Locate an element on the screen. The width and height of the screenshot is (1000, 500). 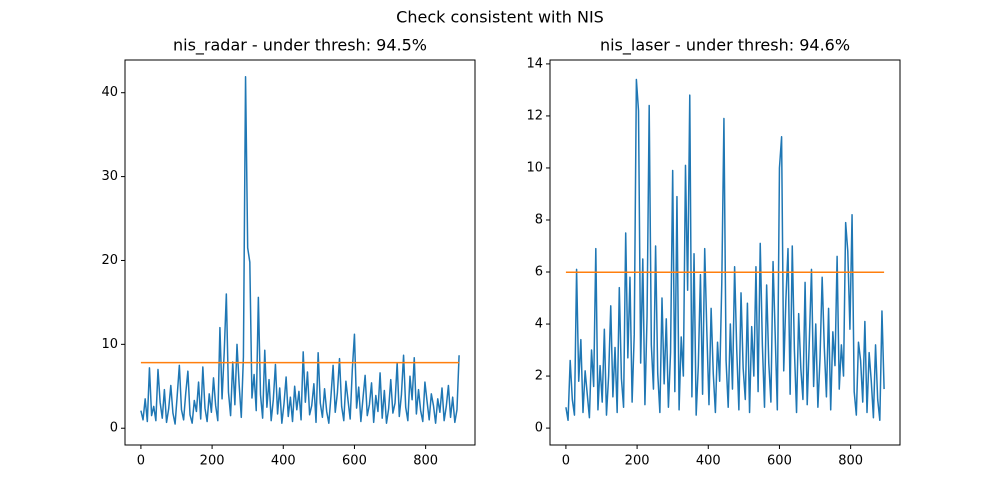
y-tick-label: 30 is located at coordinates (109, 176).